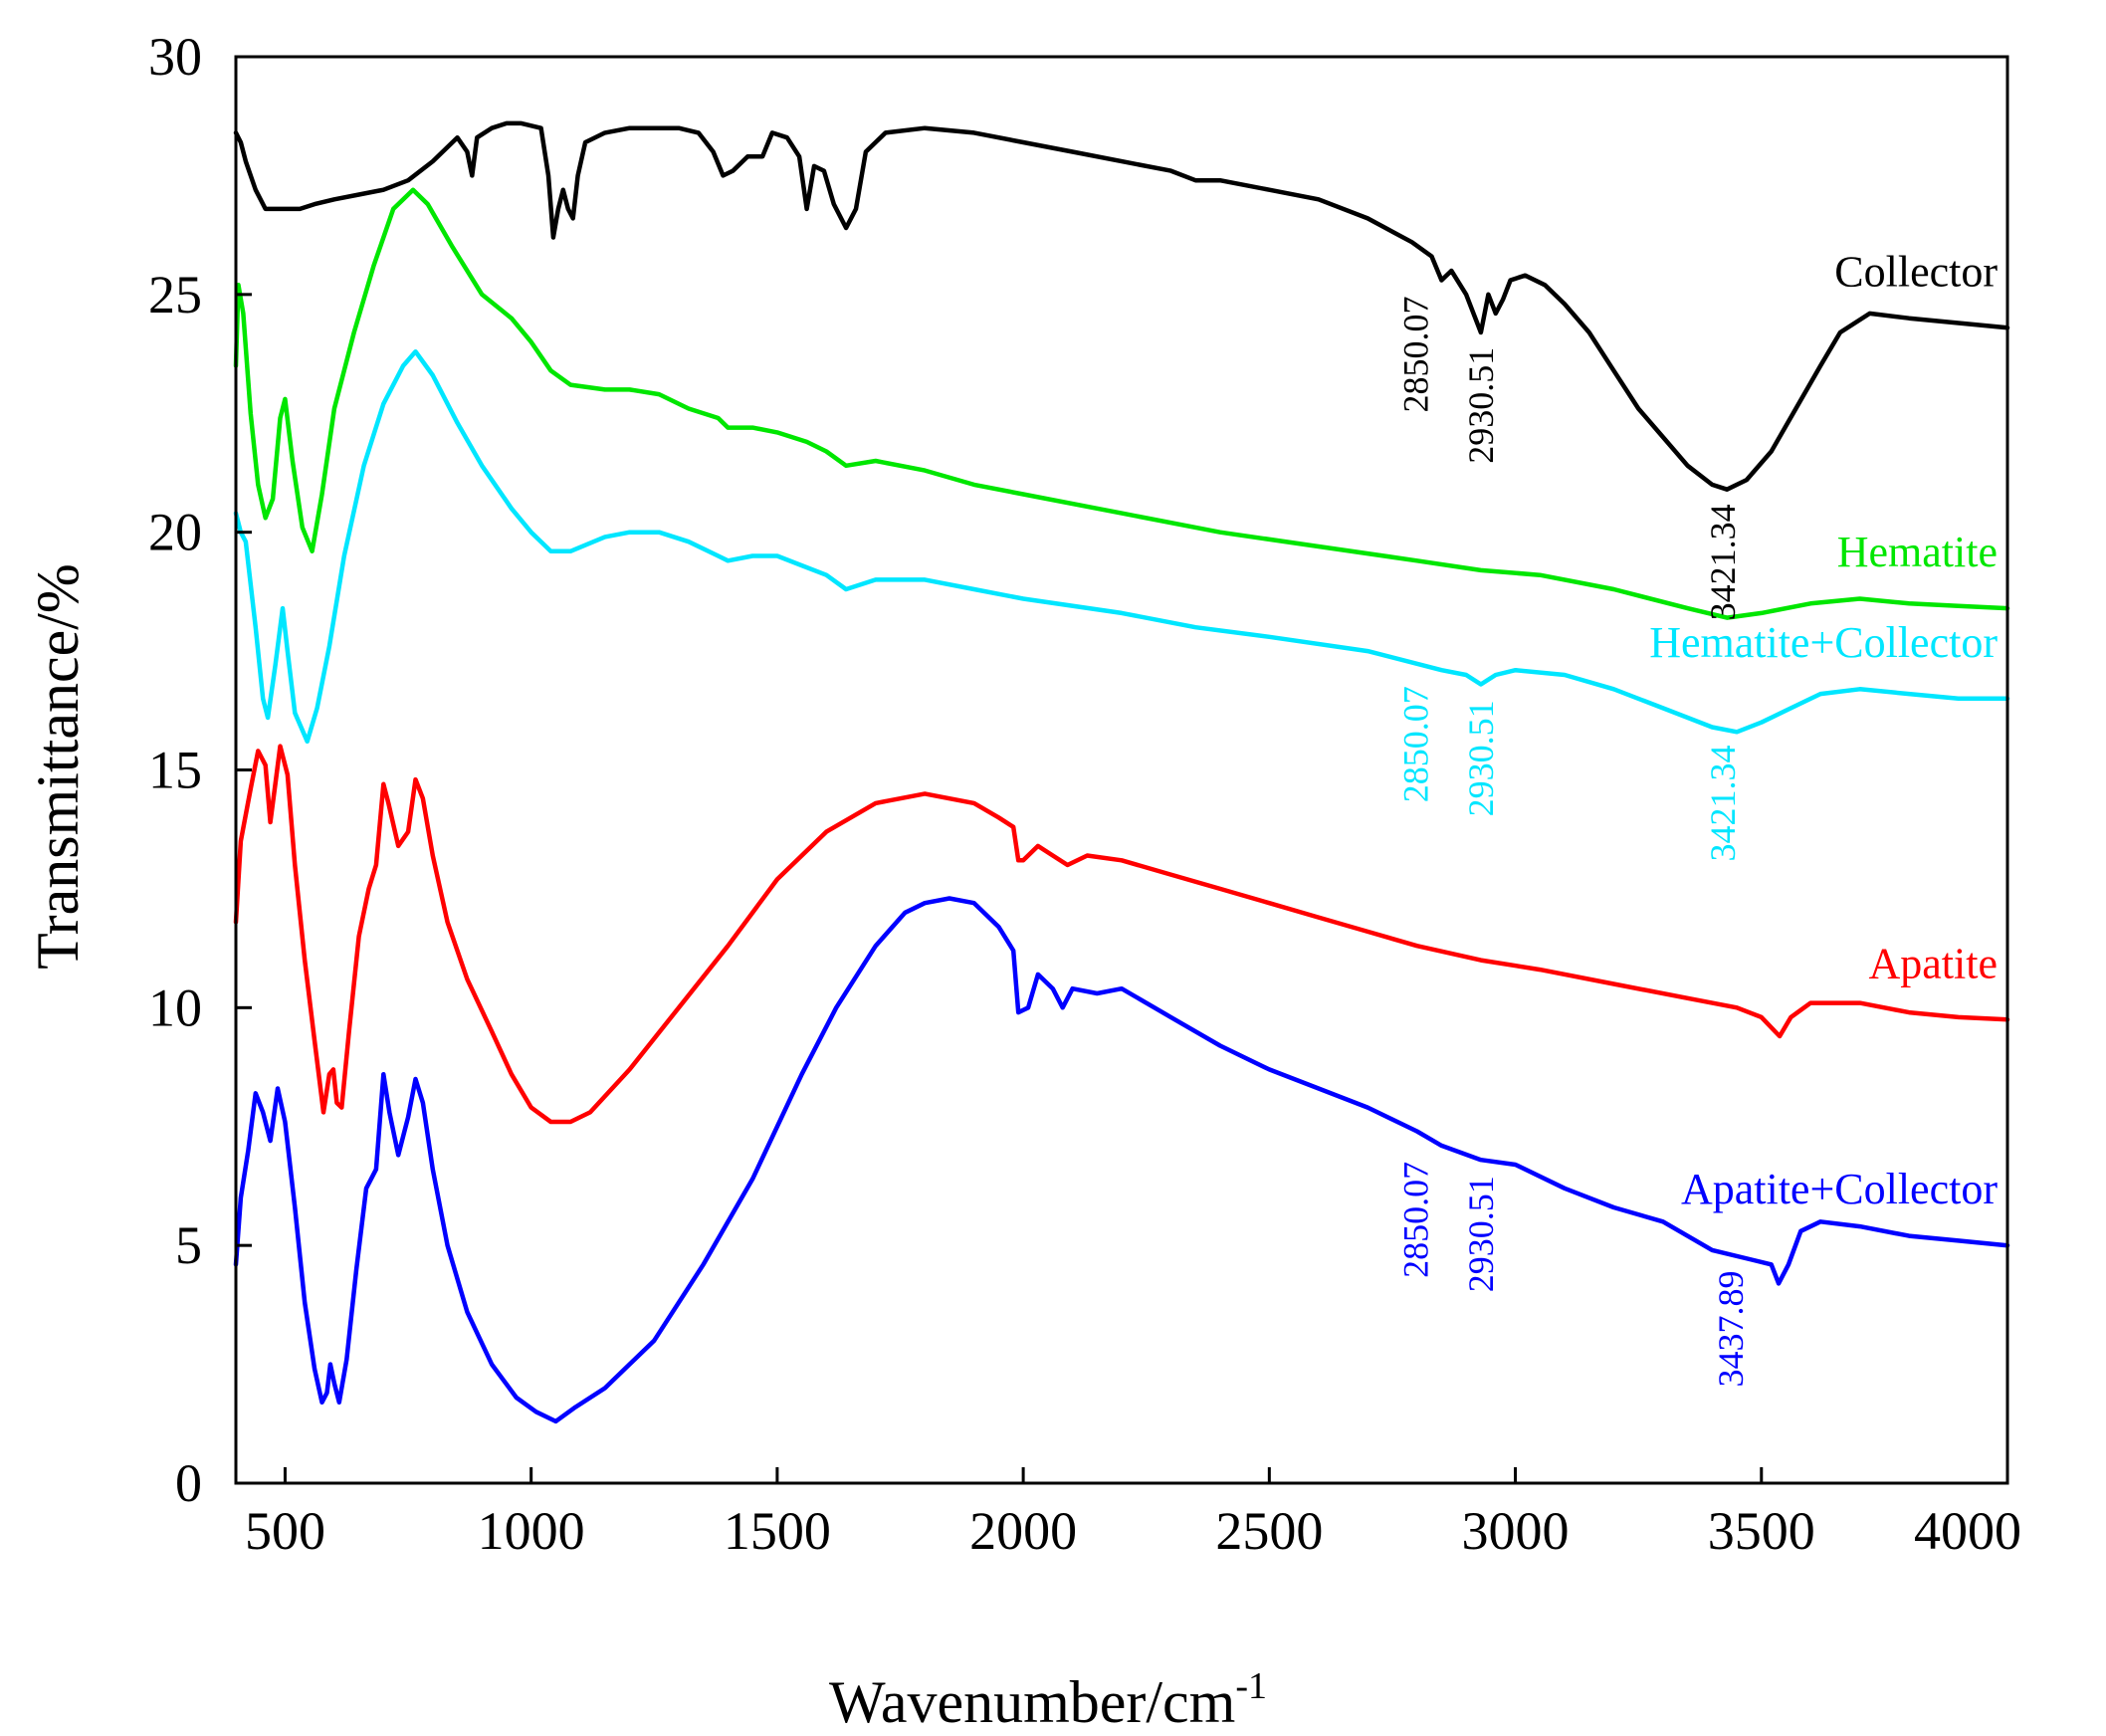  Describe the element at coordinates (1731, 1330) in the screenshot. I see `peak-label-3437-89: 3437.89` at that location.